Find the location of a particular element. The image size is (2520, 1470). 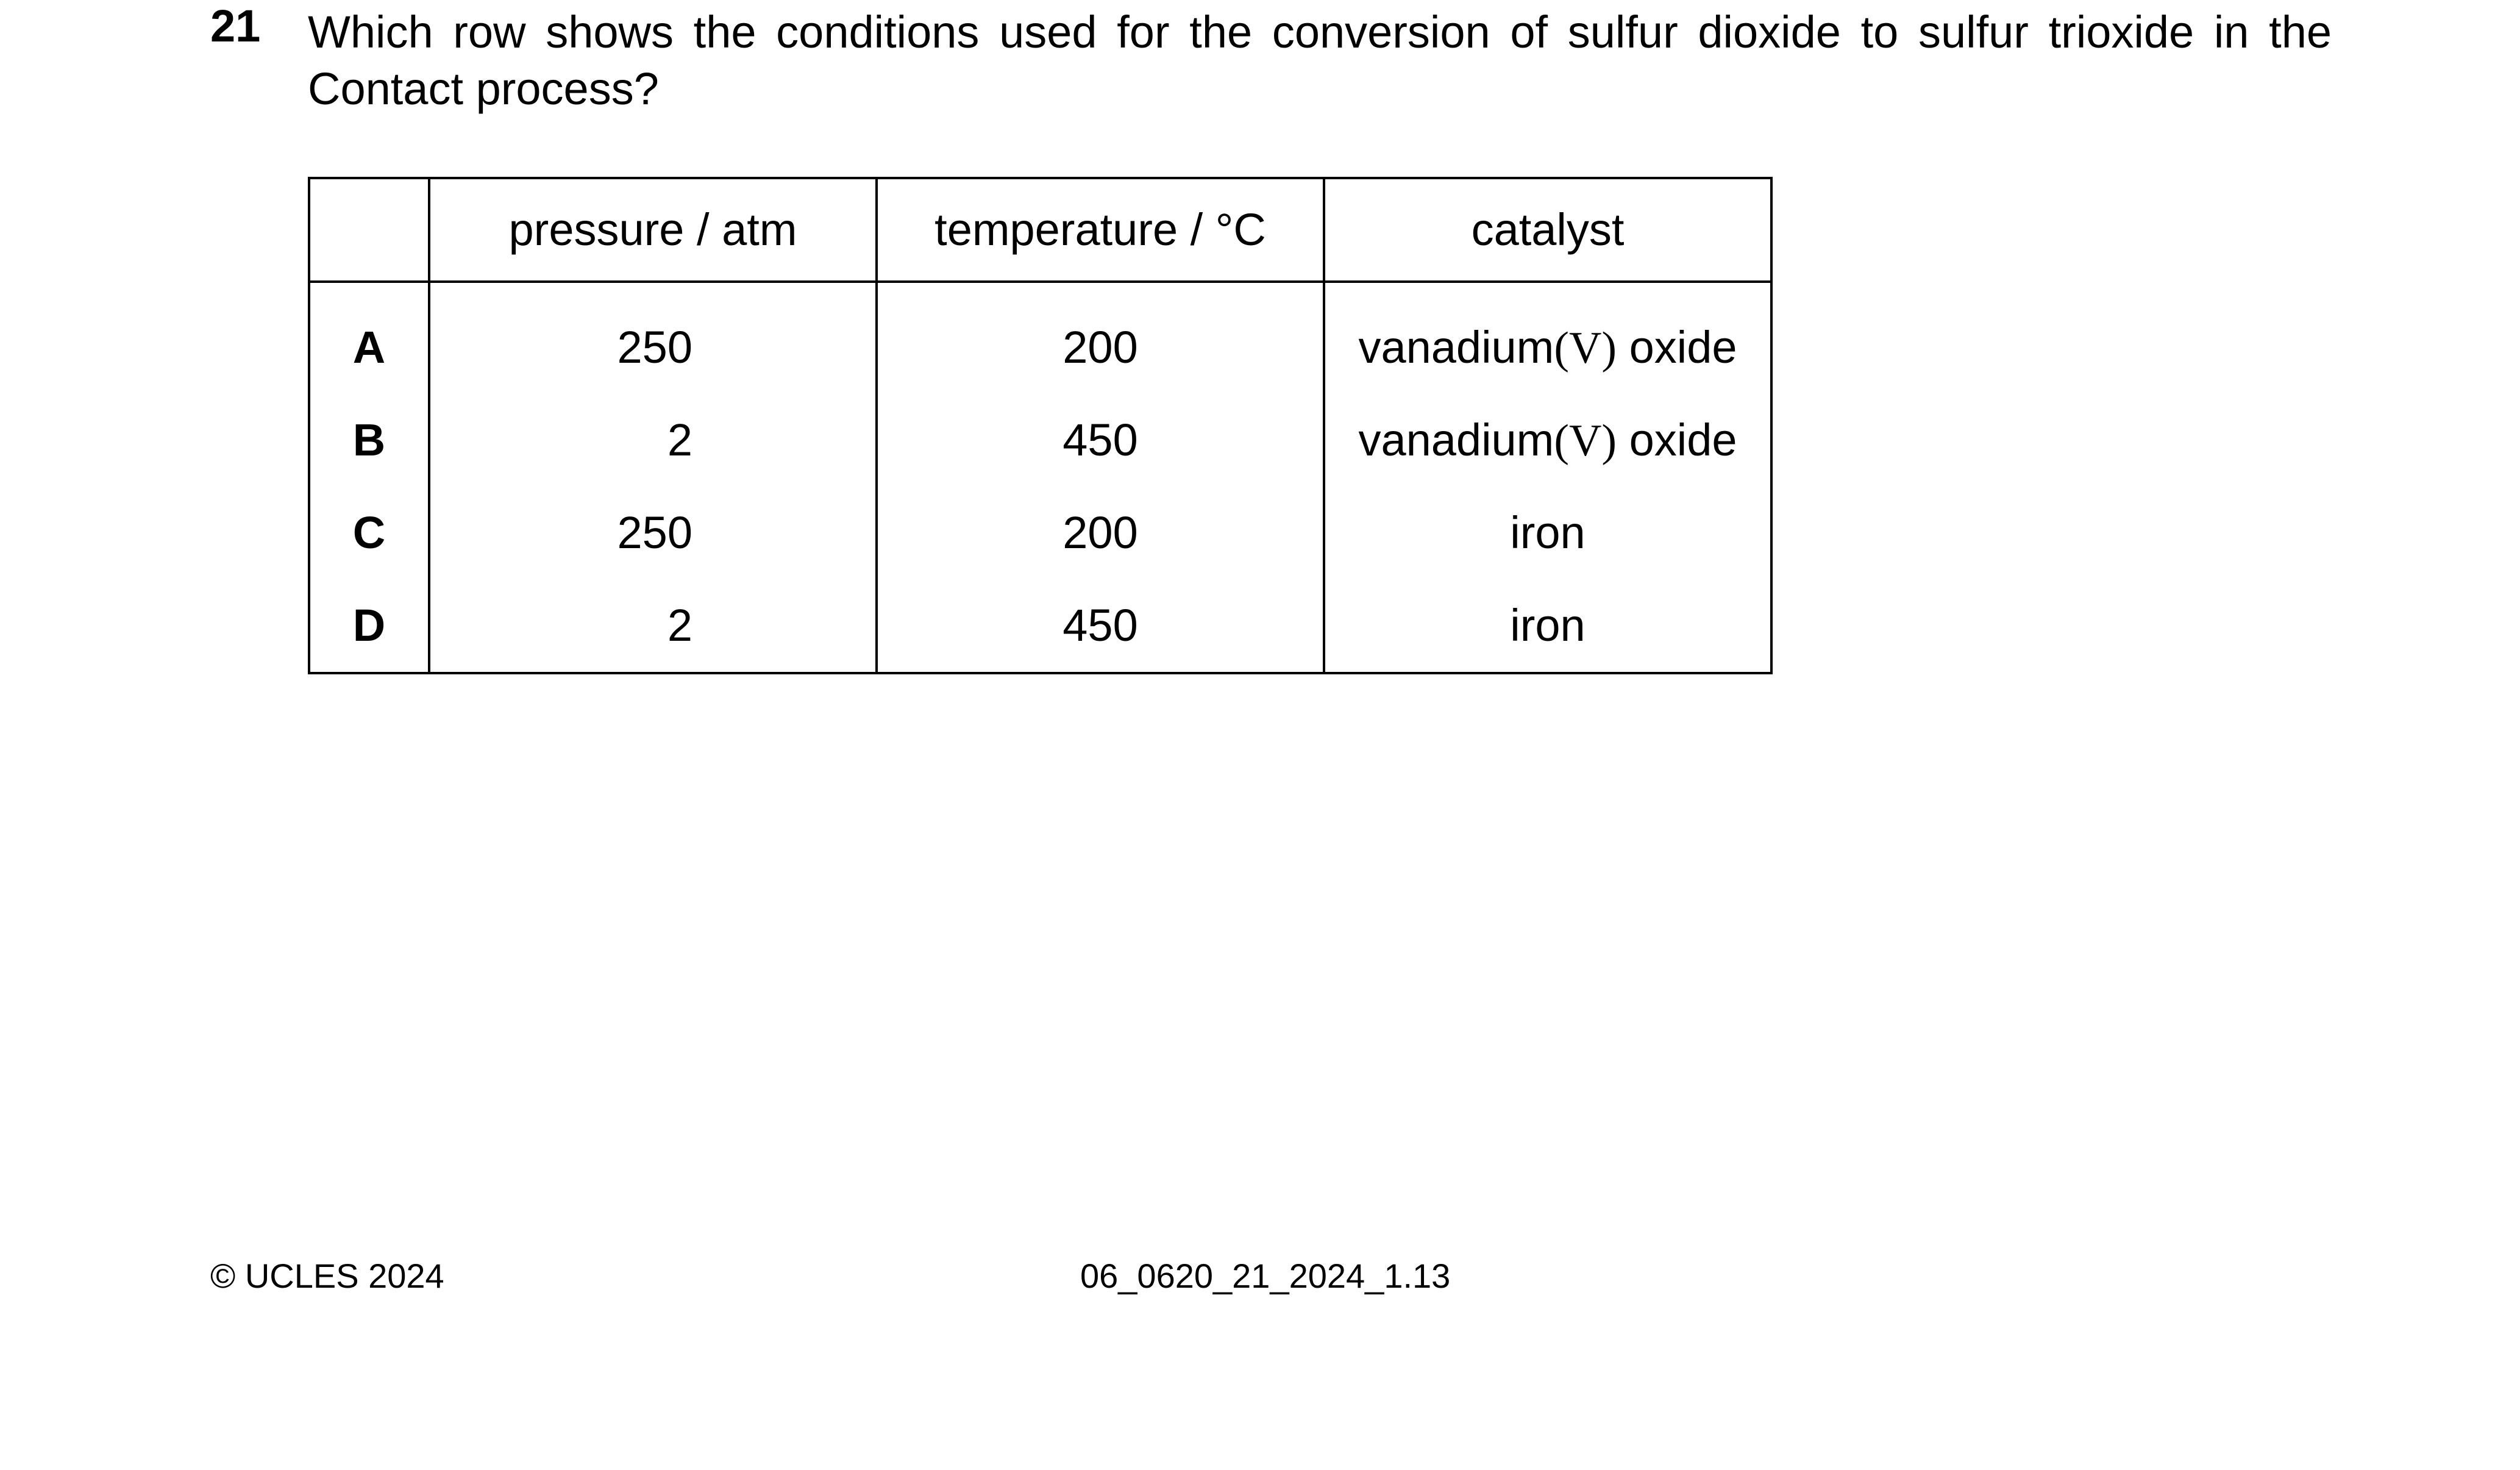

table-header-row: pressure / atm temperature / °C catalyst is located at coordinates (1040, 230).